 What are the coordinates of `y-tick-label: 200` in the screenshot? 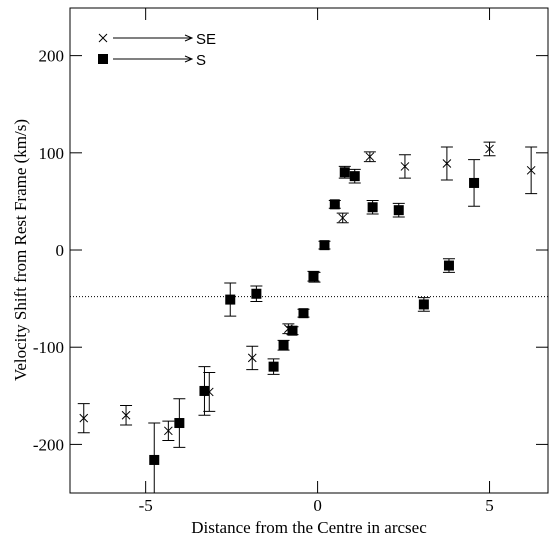 It's located at (52, 56).